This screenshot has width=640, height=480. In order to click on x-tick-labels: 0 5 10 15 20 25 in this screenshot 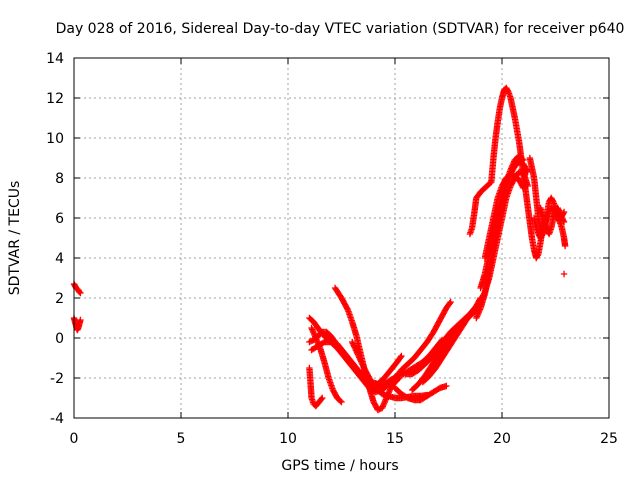, I will do `click(344, 439)`.